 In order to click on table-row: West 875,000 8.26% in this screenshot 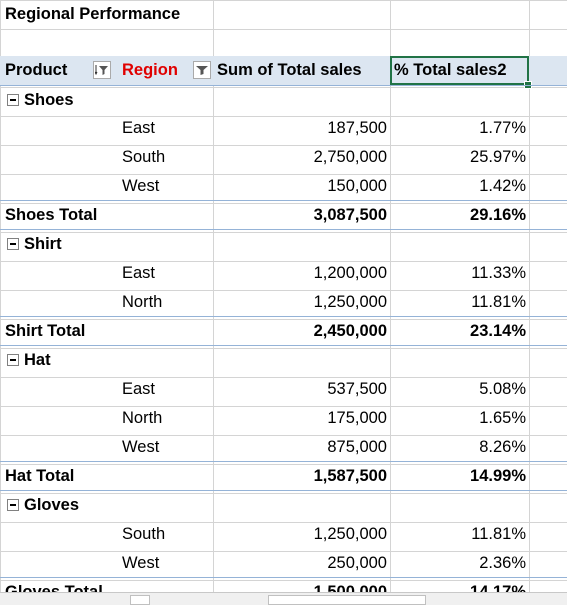, I will do `click(283, 447)`.